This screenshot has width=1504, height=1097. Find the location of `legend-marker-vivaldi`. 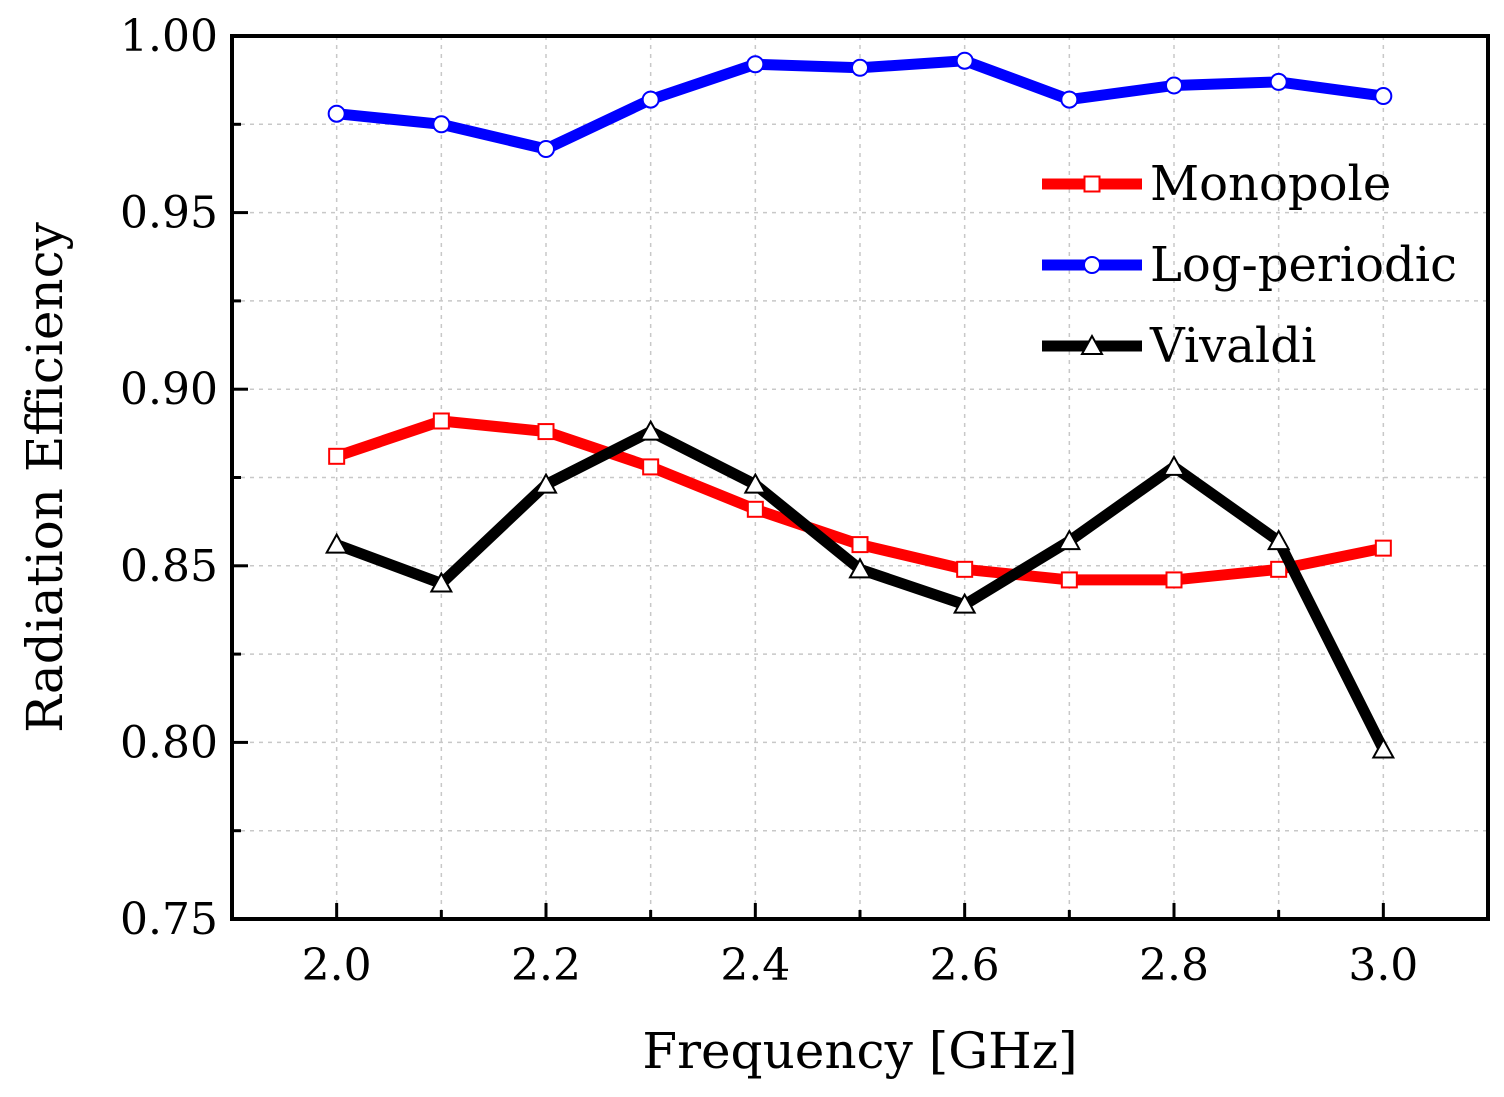

legend-marker-vivaldi is located at coordinates (1092, 344).